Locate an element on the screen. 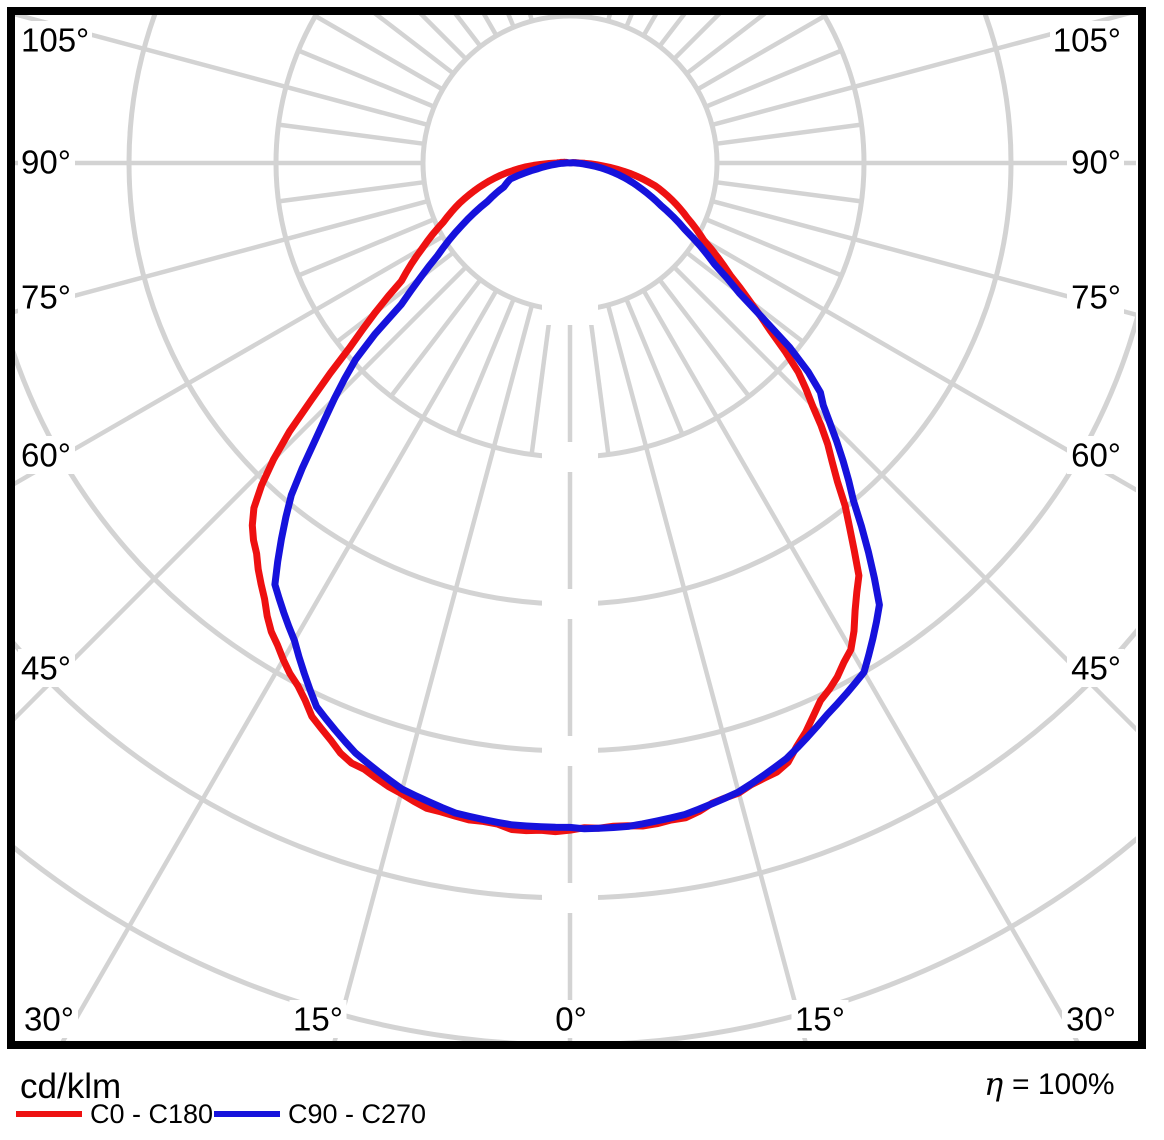 The height and width of the screenshot is (1140, 1164). angle-label: 0° is located at coordinates (571, 1019).